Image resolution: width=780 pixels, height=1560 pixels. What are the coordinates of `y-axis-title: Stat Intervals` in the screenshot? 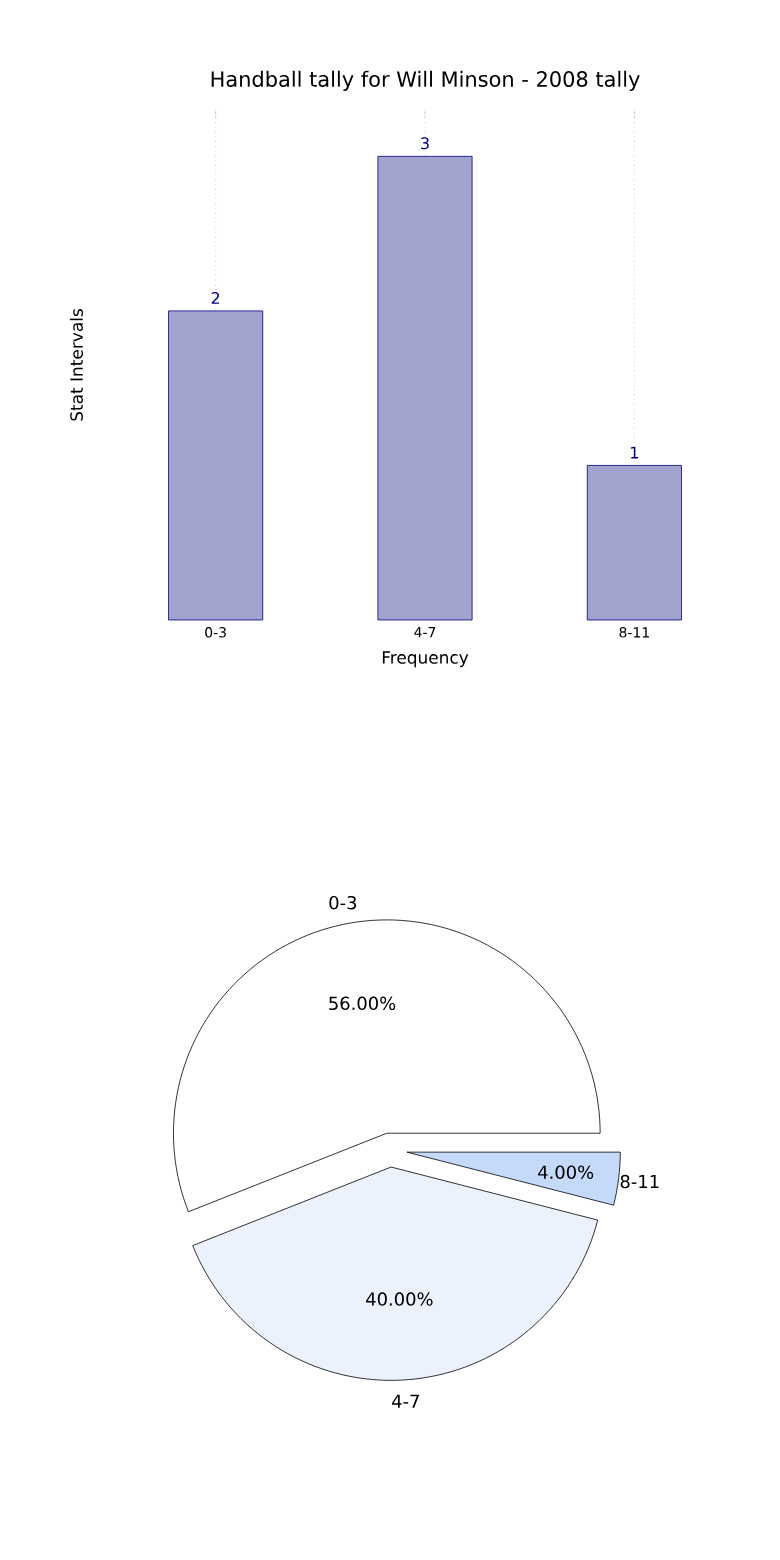 It's located at (76, 365).